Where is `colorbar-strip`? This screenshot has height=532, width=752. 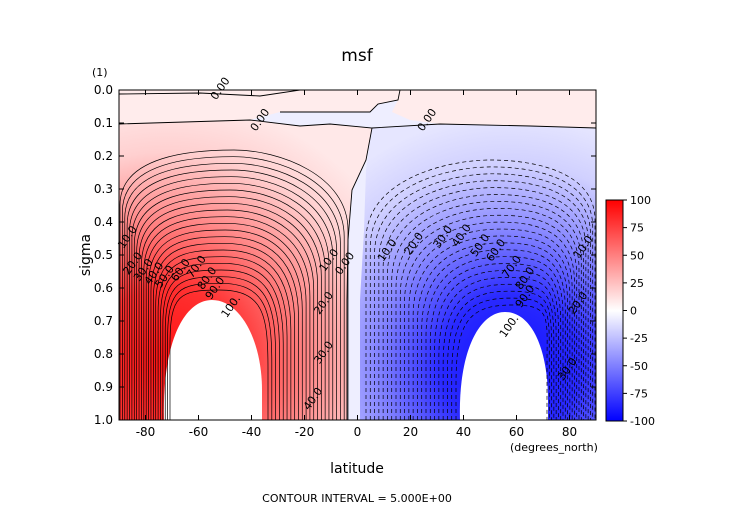
colorbar-strip is located at coordinates (614, 310).